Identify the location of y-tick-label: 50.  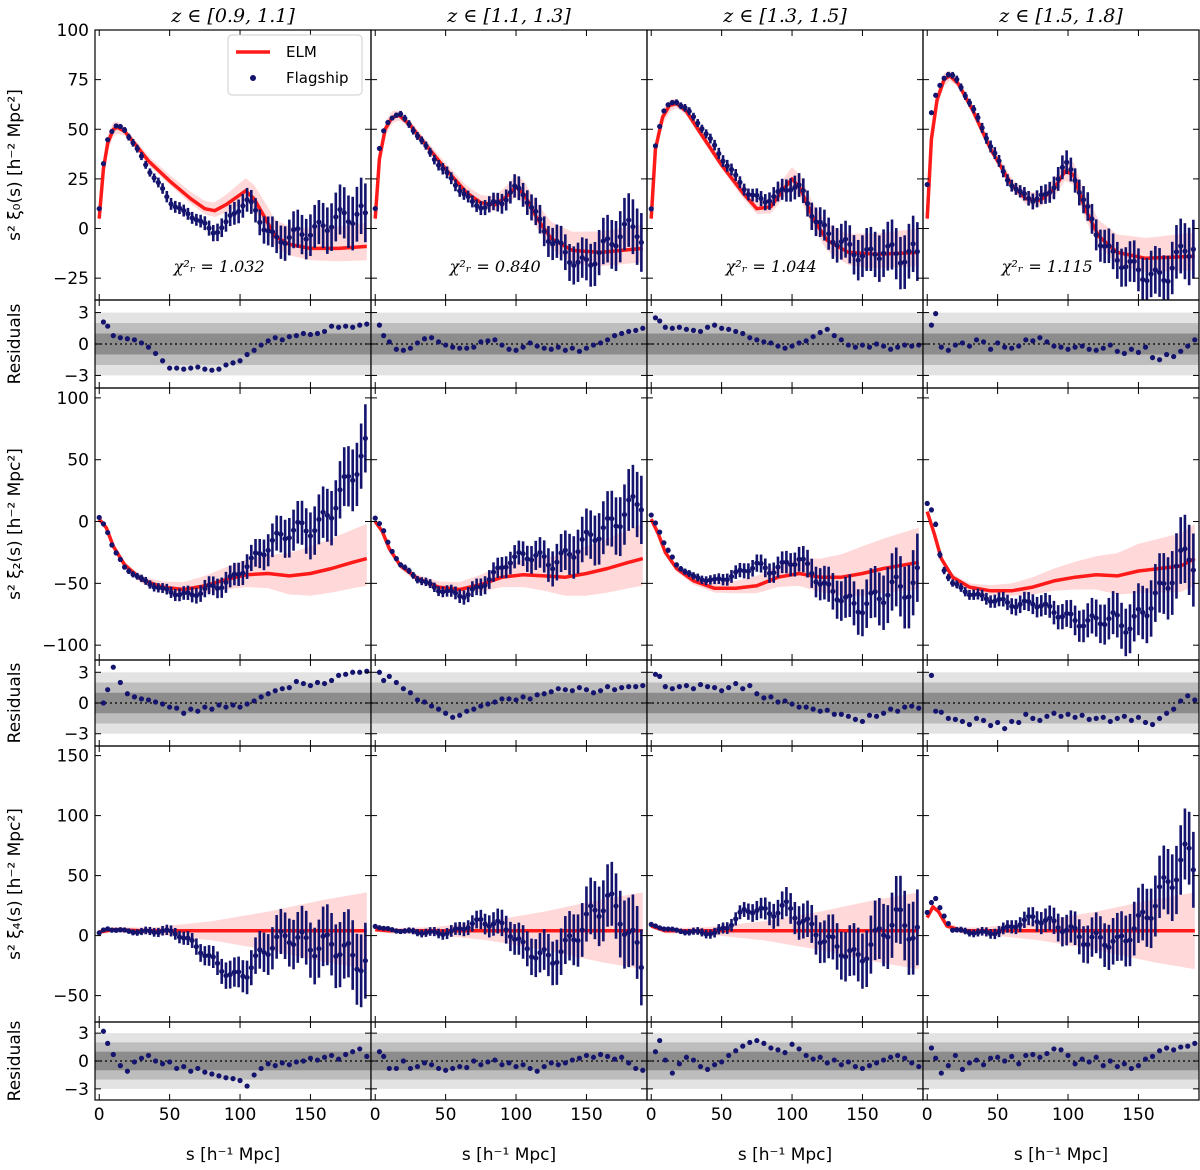
(78, 130).